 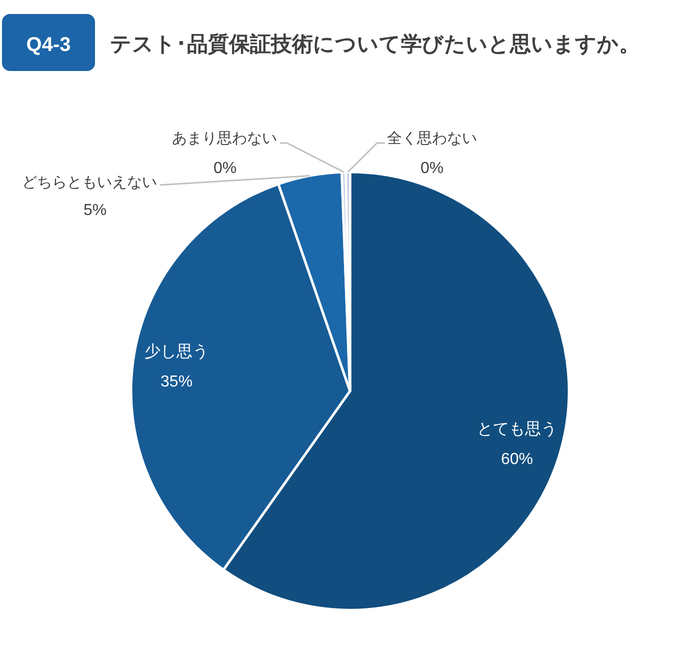 What do you see at coordinates (224, 138) in the screenshot?
I see `slice-label: あまり思わない` at bounding box center [224, 138].